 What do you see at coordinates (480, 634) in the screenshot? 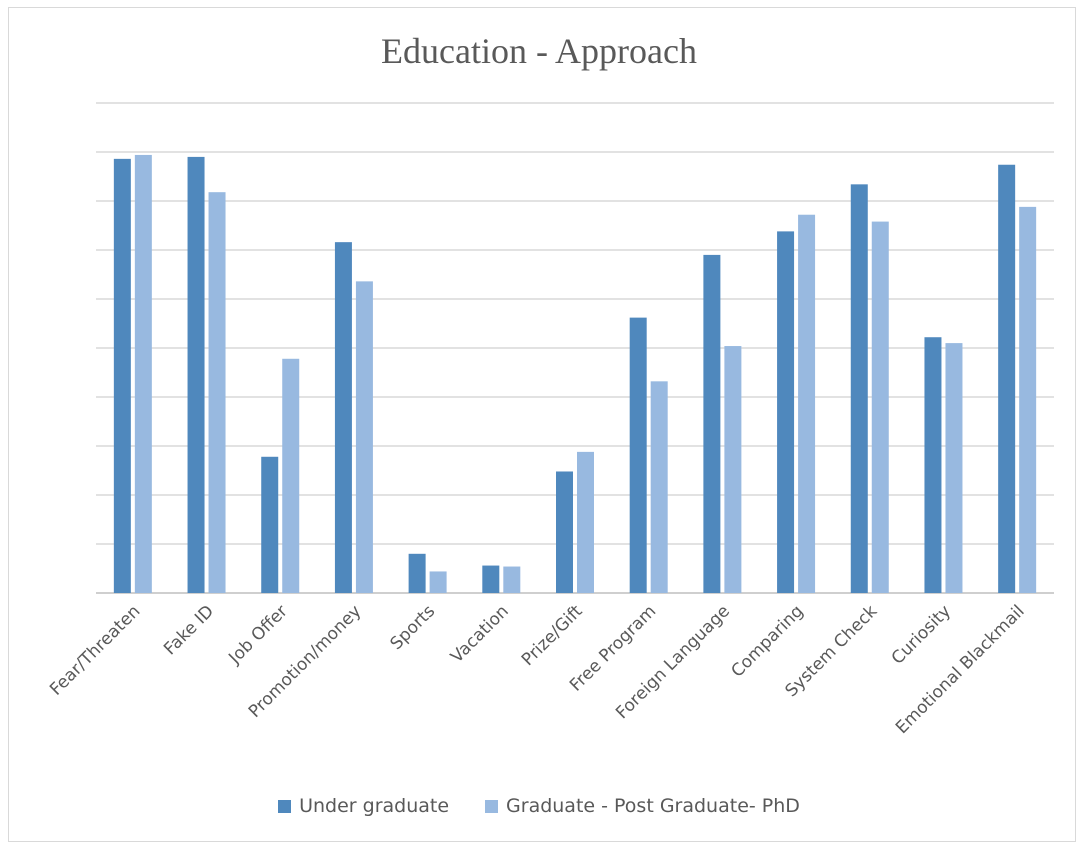
I see `category-label-5: Vacation` at bounding box center [480, 634].